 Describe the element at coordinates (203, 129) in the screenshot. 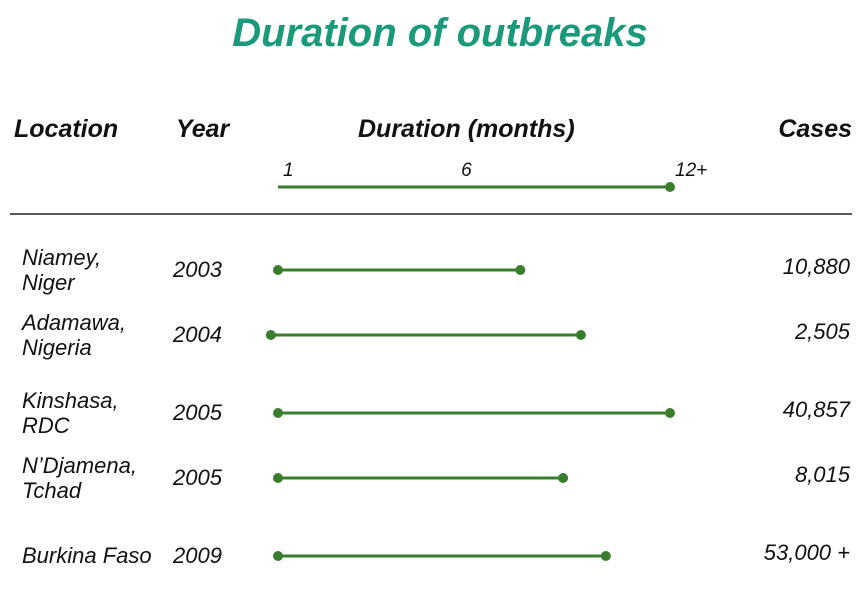

I see `header-year: Year` at that location.